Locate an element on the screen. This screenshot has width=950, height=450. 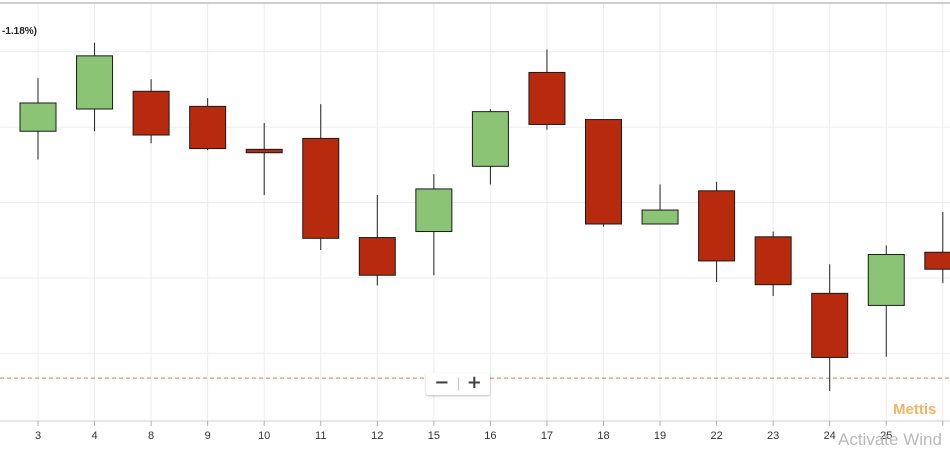
x-tick-label: 15 is located at coordinates (434, 436).